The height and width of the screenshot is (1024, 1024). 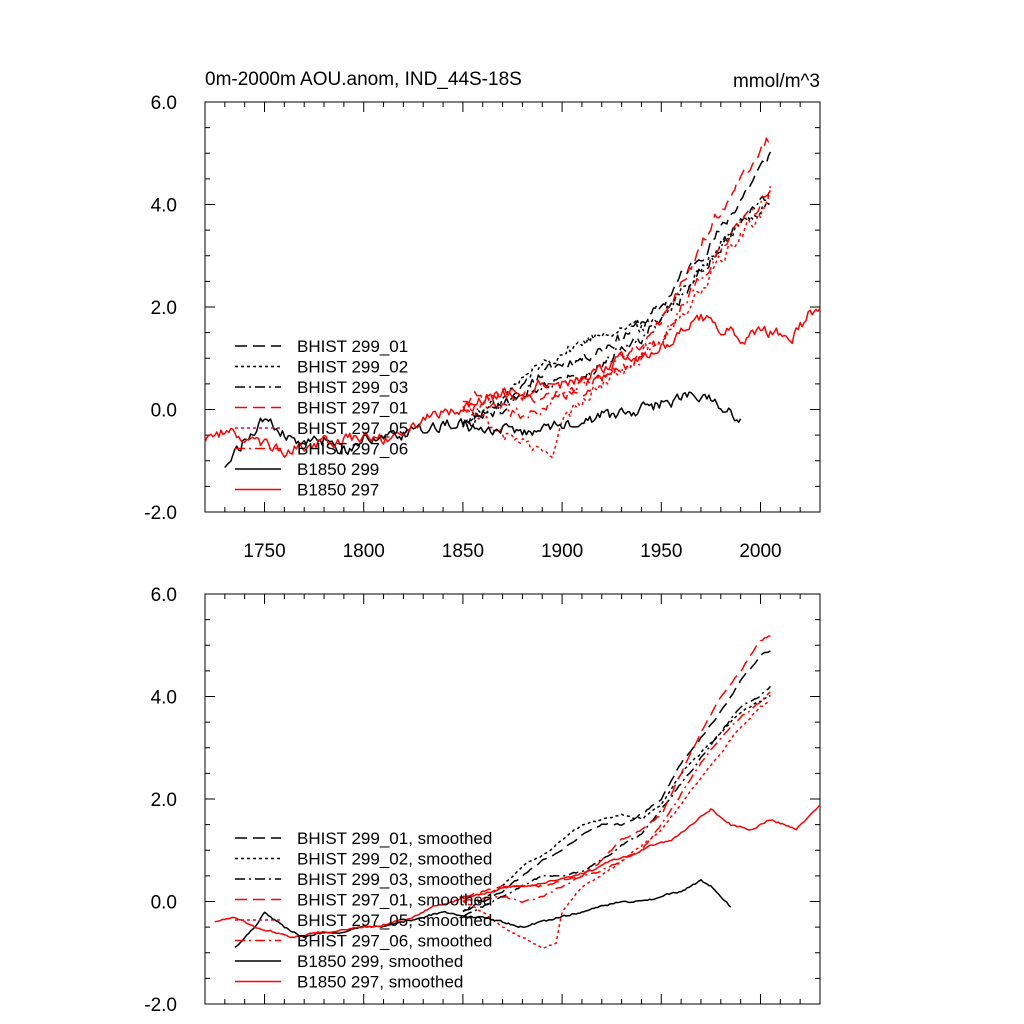 What do you see at coordinates (661, 551) in the screenshot?
I see `top-x-tick-label: 1950` at bounding box center [661, 551].